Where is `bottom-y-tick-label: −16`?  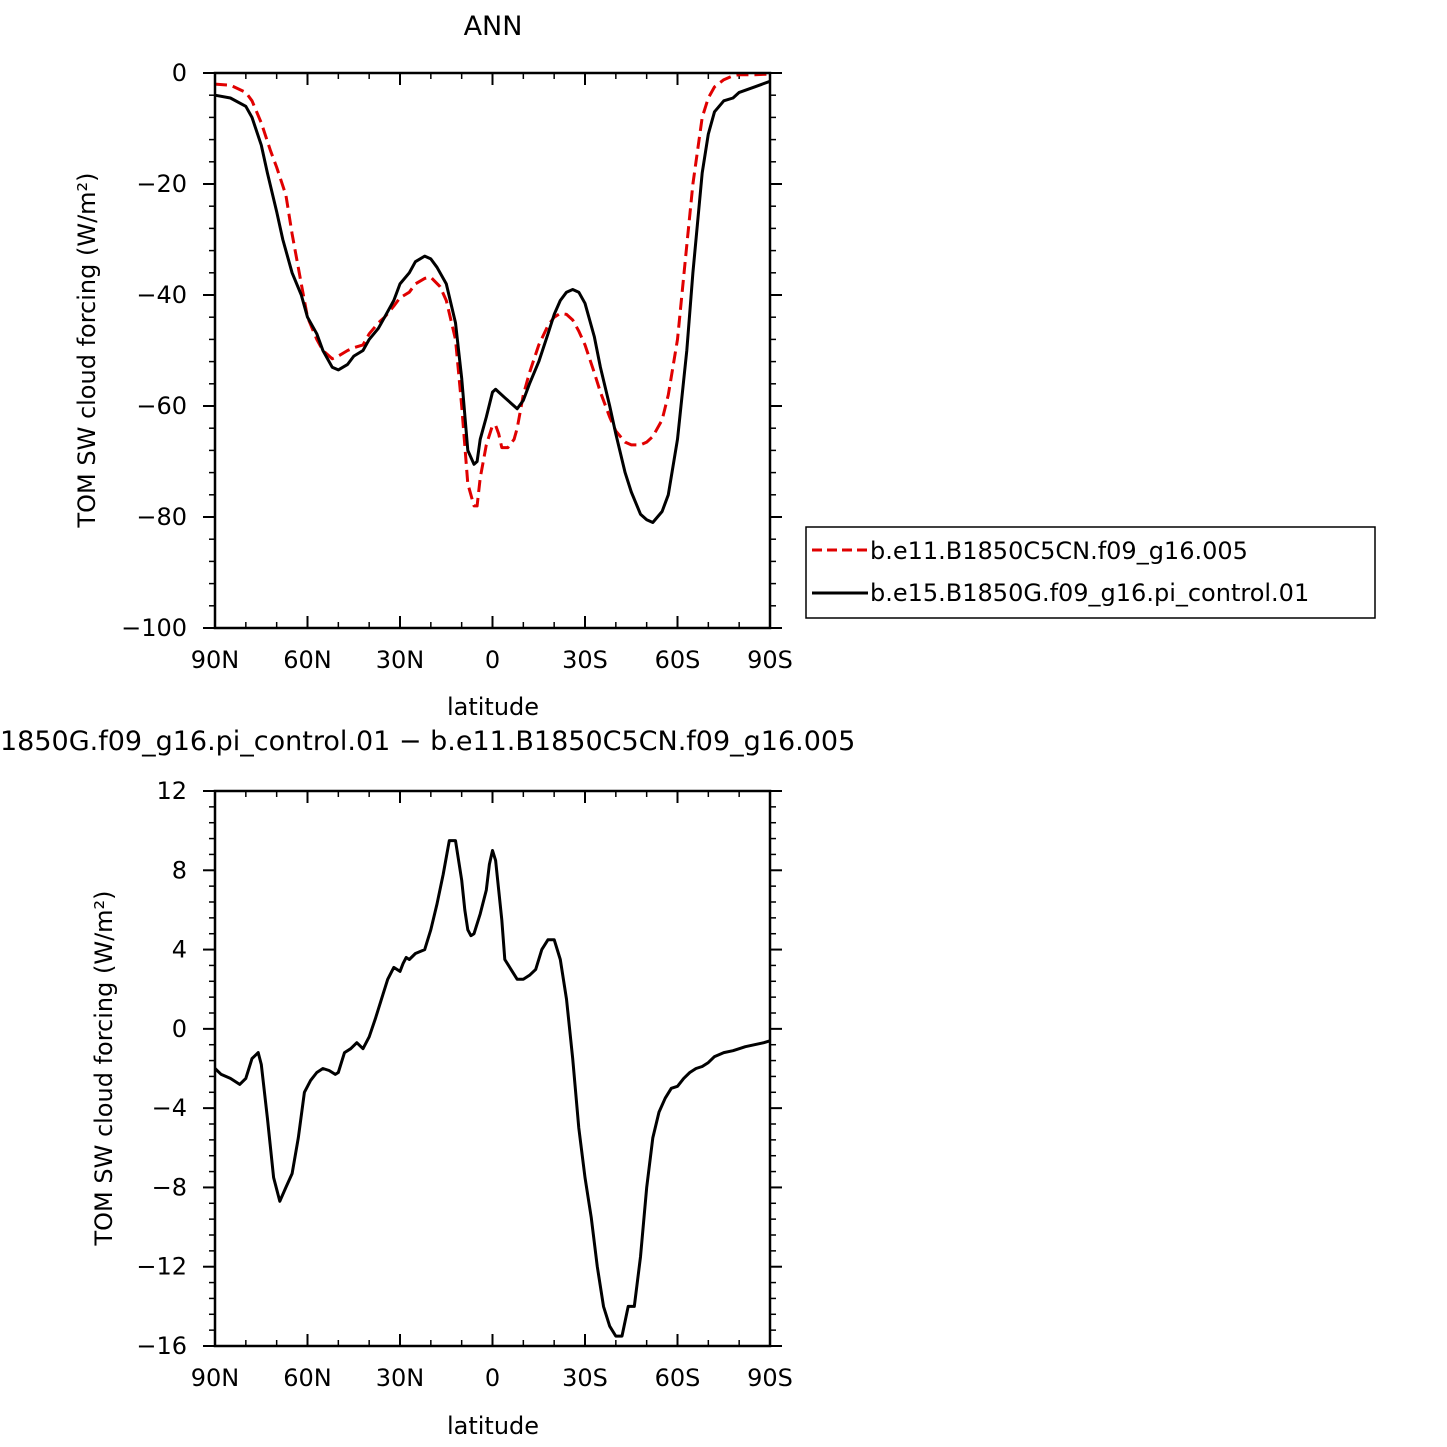
bottom-y-tick-label: −16 is located at coordinates (161, 1346).